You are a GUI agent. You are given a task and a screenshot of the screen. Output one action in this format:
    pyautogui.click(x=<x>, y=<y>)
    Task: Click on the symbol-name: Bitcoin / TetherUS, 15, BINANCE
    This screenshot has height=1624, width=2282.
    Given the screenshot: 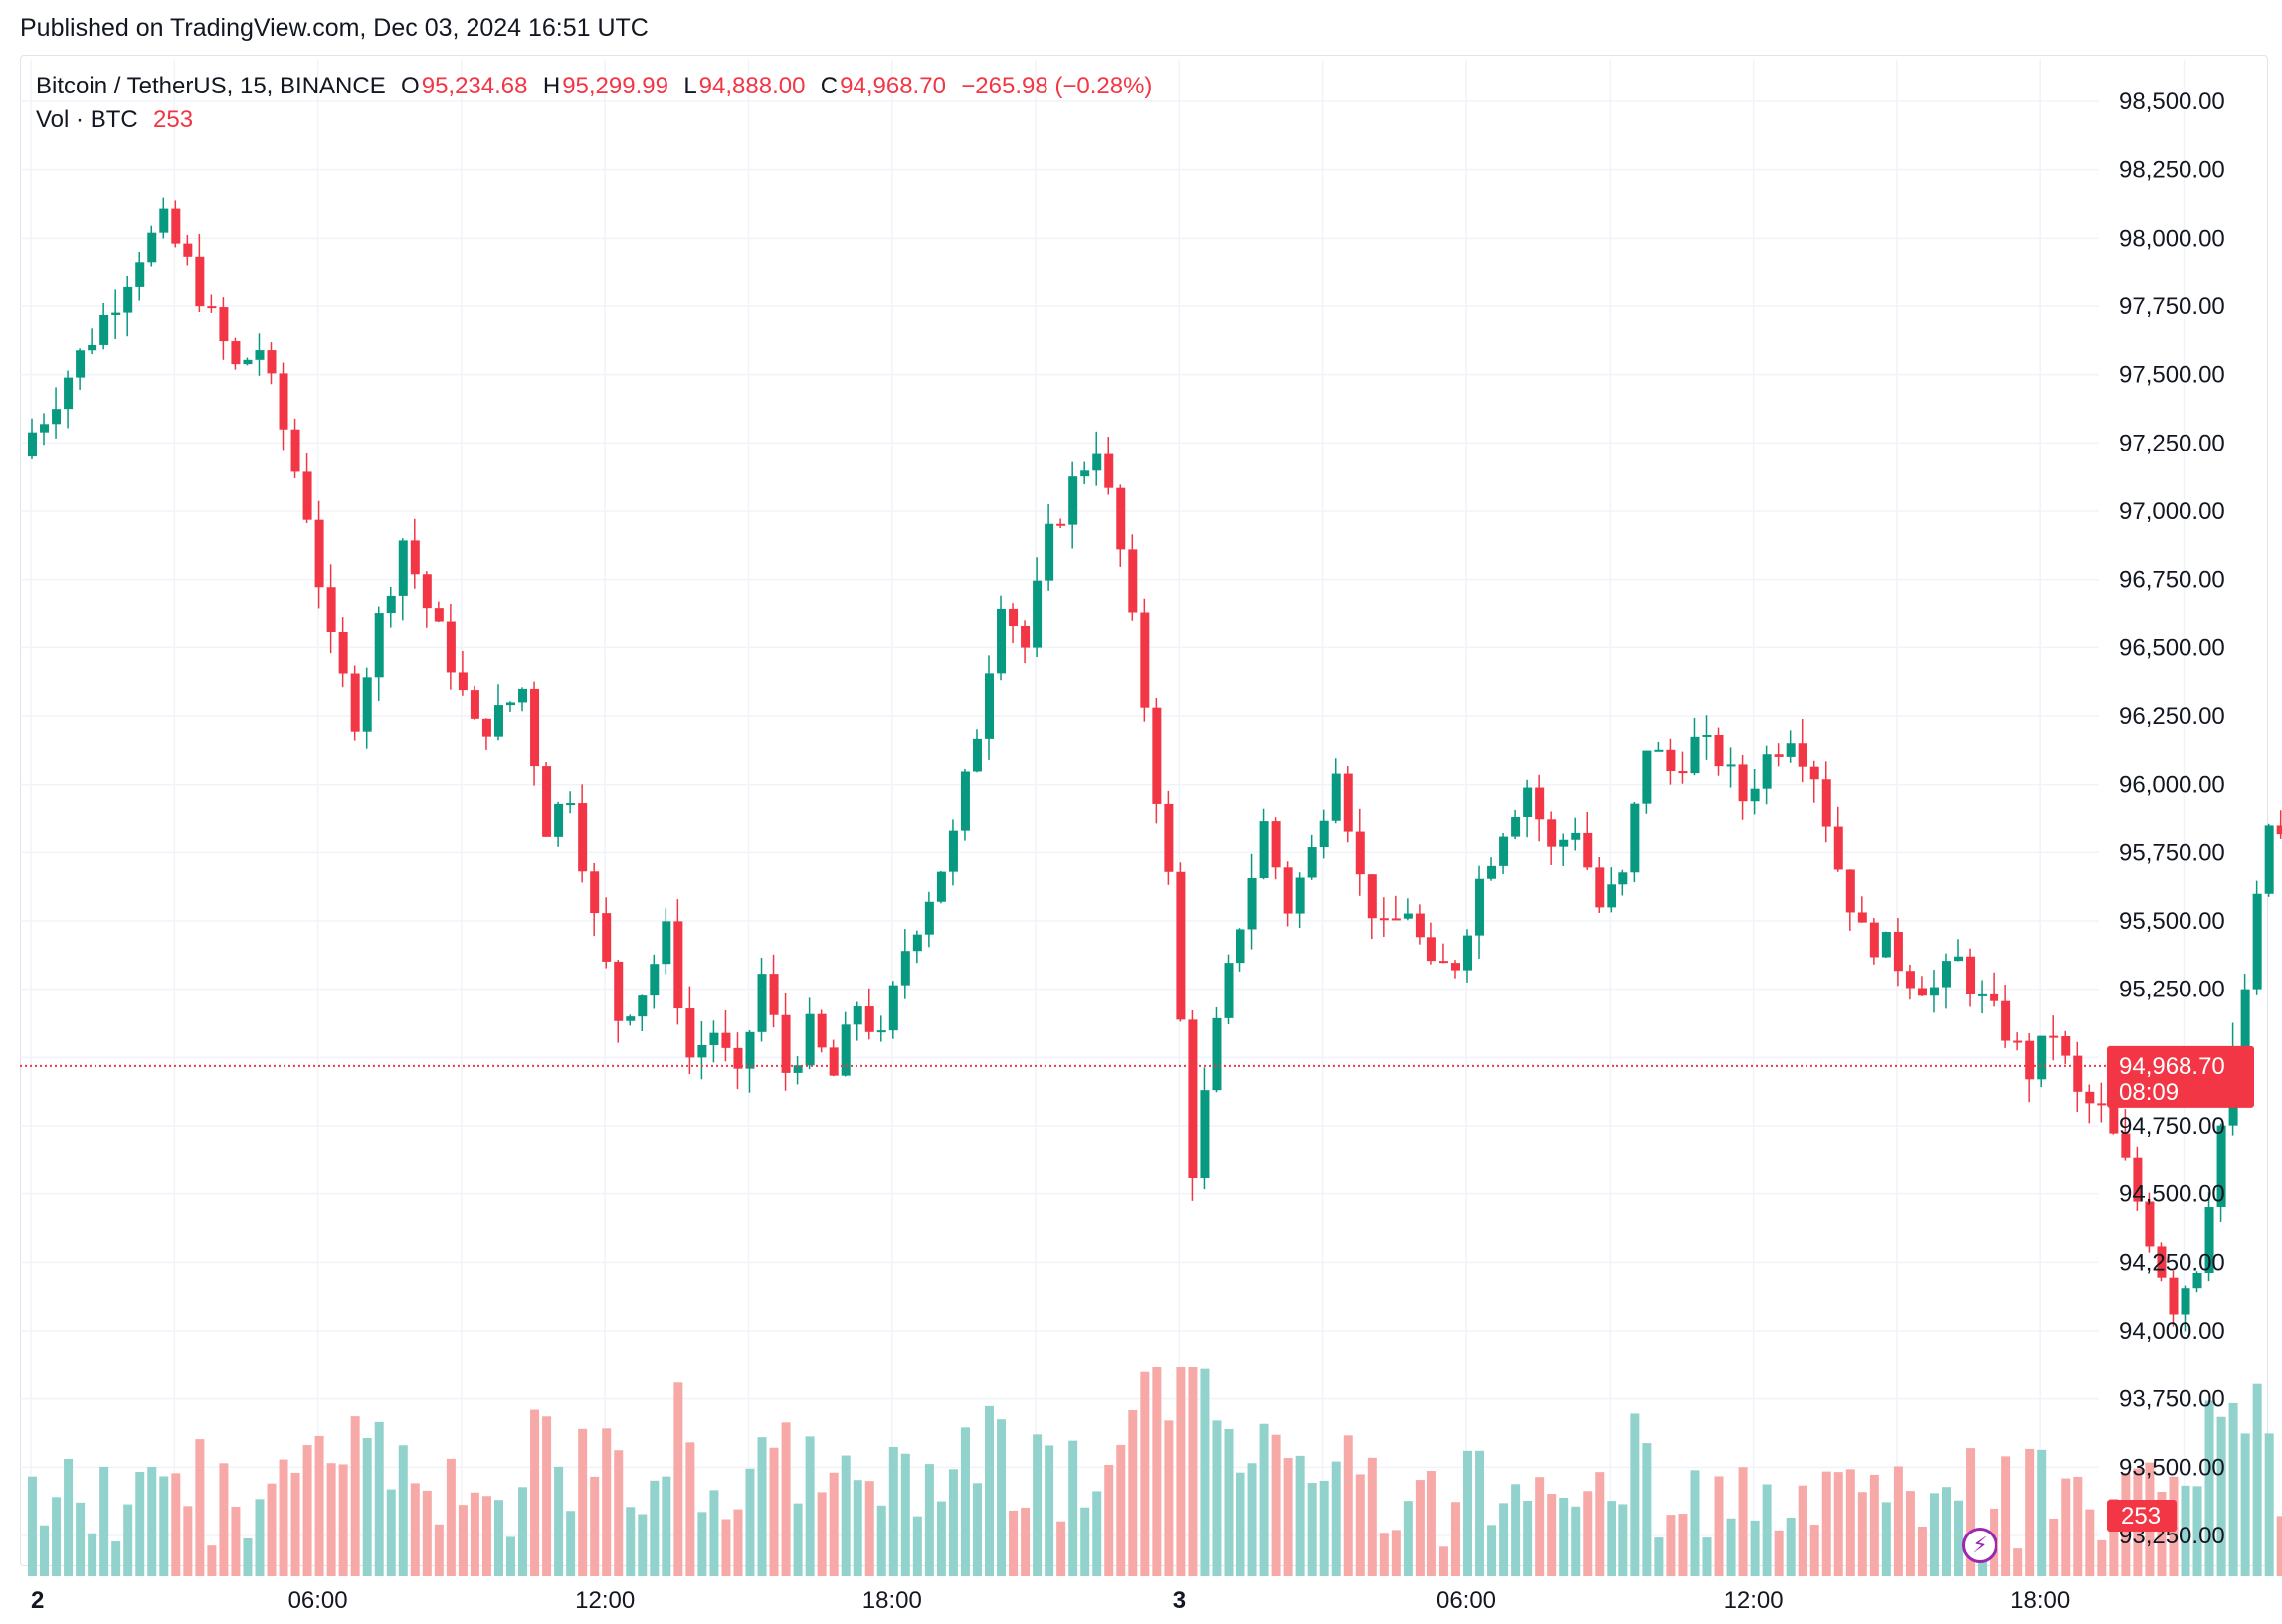 What is the action you would take?
    pyautogui.click(x=211, y=86)
    